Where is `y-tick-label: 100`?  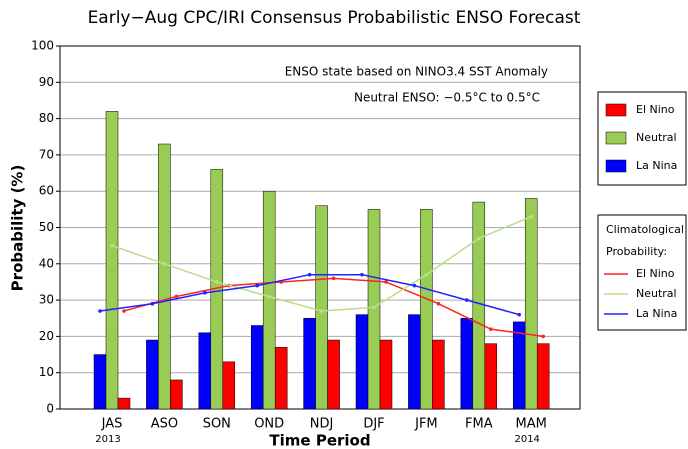
y-tick-label: 100 is located at coordinates (42, 46).